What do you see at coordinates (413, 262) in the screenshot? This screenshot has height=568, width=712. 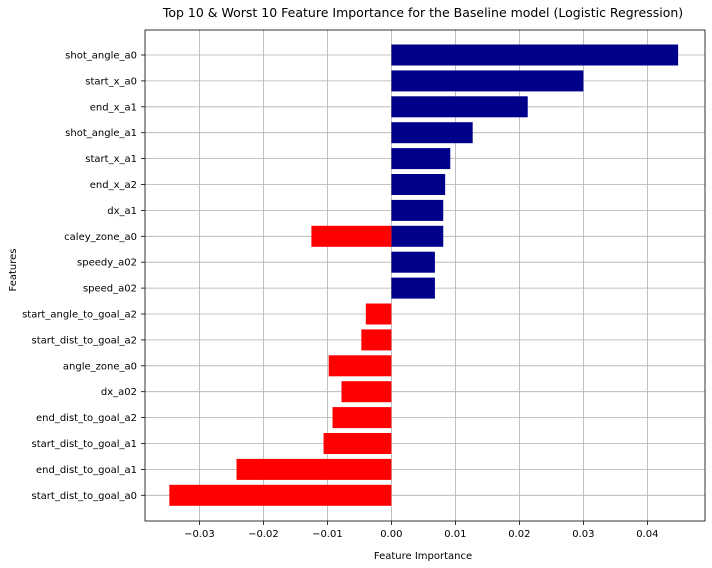 I see `bar-top-speedy_a02` at bounding box center [413, 262].